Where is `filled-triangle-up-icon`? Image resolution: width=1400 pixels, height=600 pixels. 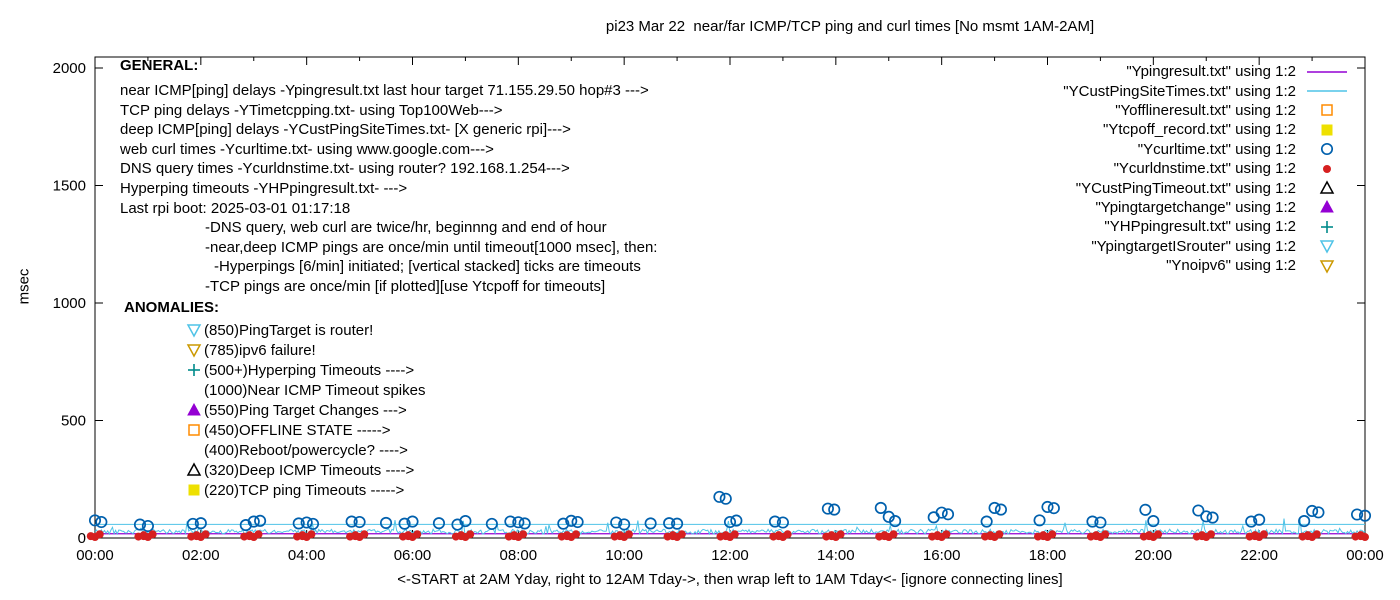
filled-triangle-up-icon is located at coordinates (1327, 206).